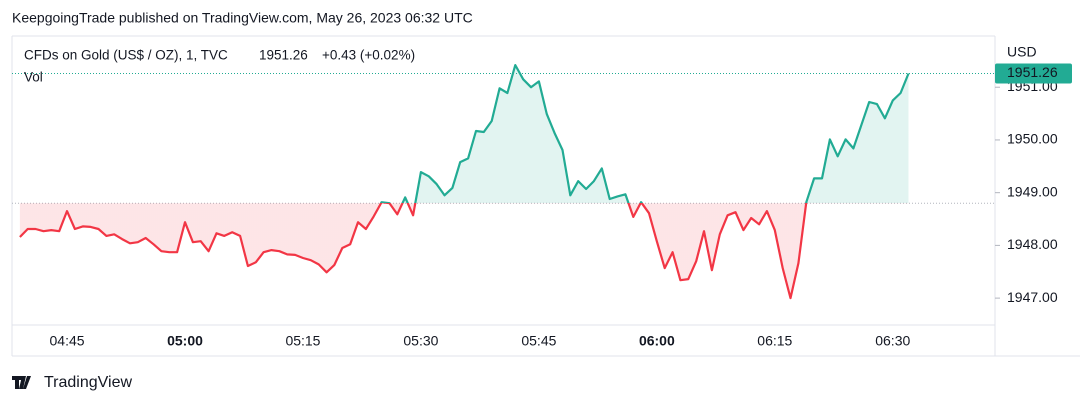  I want to click on y-tick-label: 1948.00, so click(1032, 244).